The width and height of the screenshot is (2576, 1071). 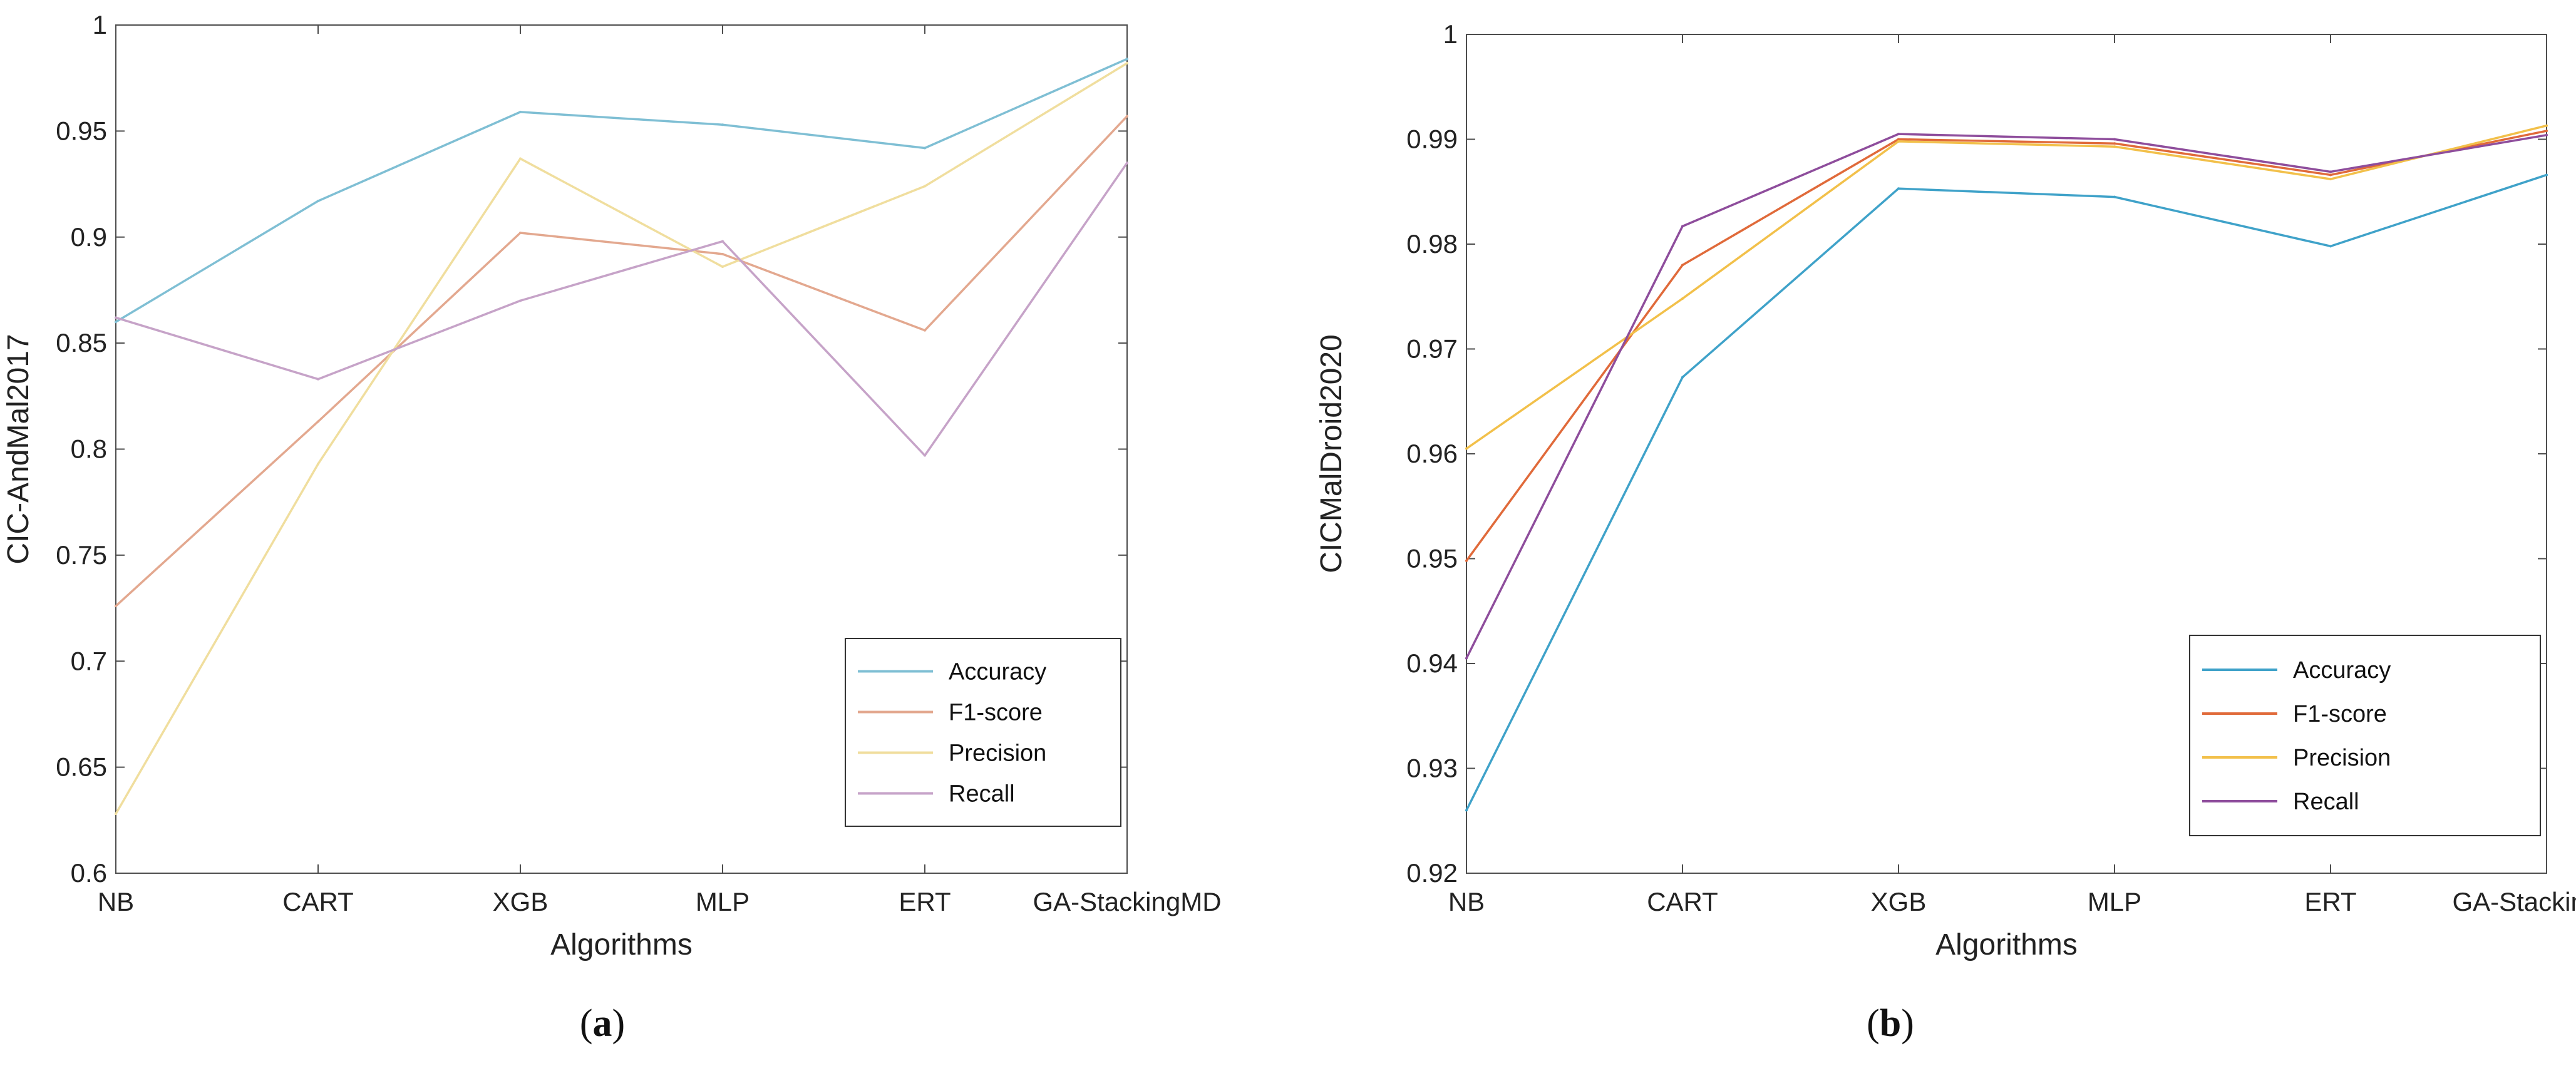 What do you see at coordinates (1432, 349) in the screenshot?
I see `y-tick-label: 0.97` at bounding box center [1432, 349].